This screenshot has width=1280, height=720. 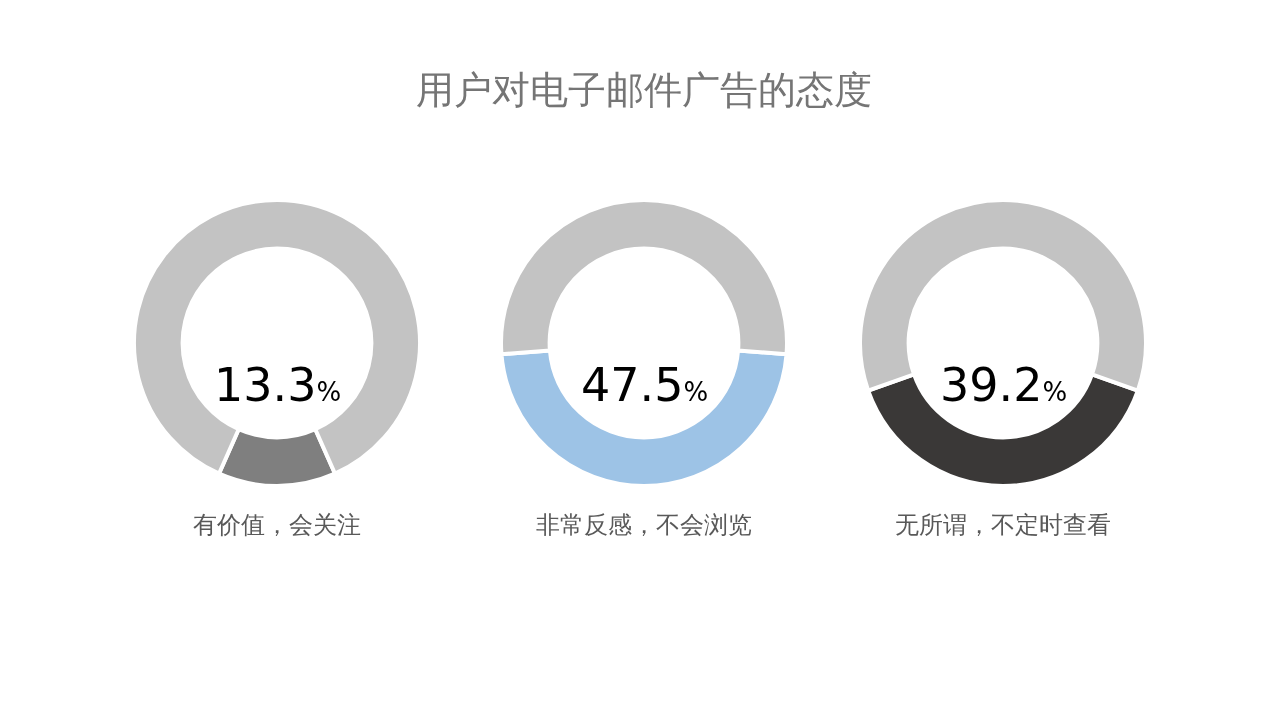 What do you see at coordinates (278, 385) in the screenshot?
I see `data-label: 13.3%` at bounding box center [278, 385].